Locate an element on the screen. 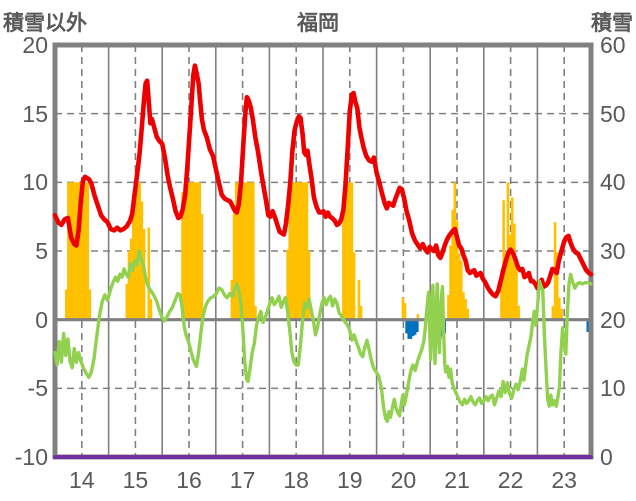 This screenshot has height=501, width=636. x-axis-tick: 15 is located at coordinates (135, 480).